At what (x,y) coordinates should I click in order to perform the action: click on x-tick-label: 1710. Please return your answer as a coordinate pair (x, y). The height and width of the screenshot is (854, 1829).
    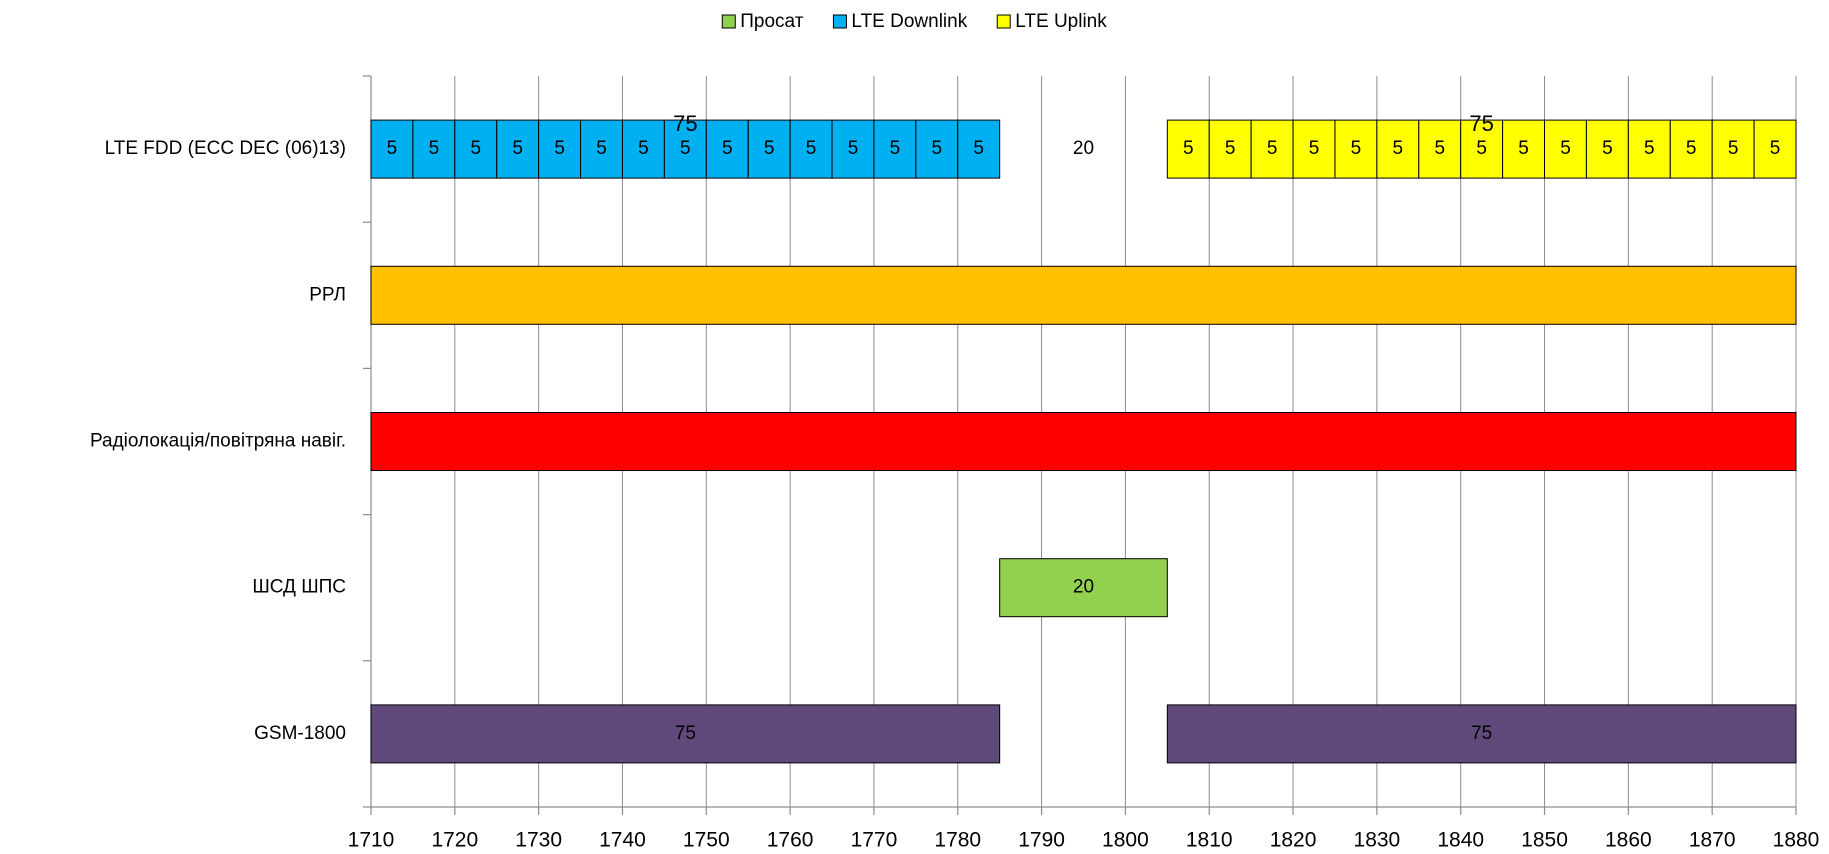
    Looking at the image, I should click on (371, 840).